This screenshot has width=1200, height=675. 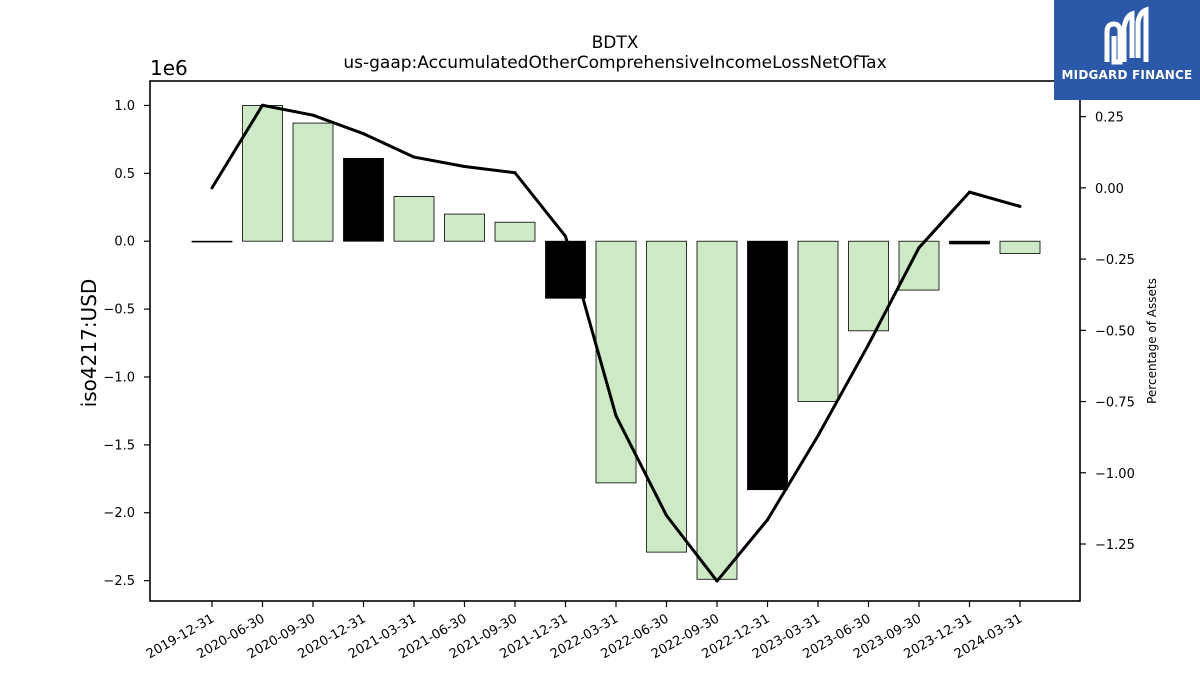 I want to click on y-tick-label: −2.0, so click(x=119, y=513).